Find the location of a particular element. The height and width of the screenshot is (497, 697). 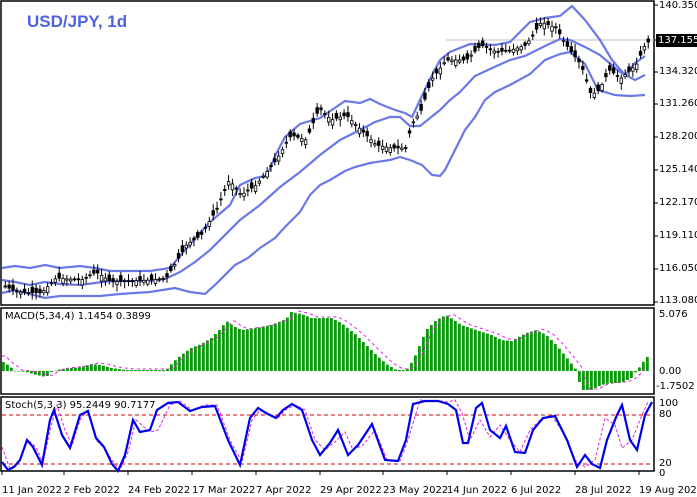

stoch-panel-frame is located at coordinates (327, 434).